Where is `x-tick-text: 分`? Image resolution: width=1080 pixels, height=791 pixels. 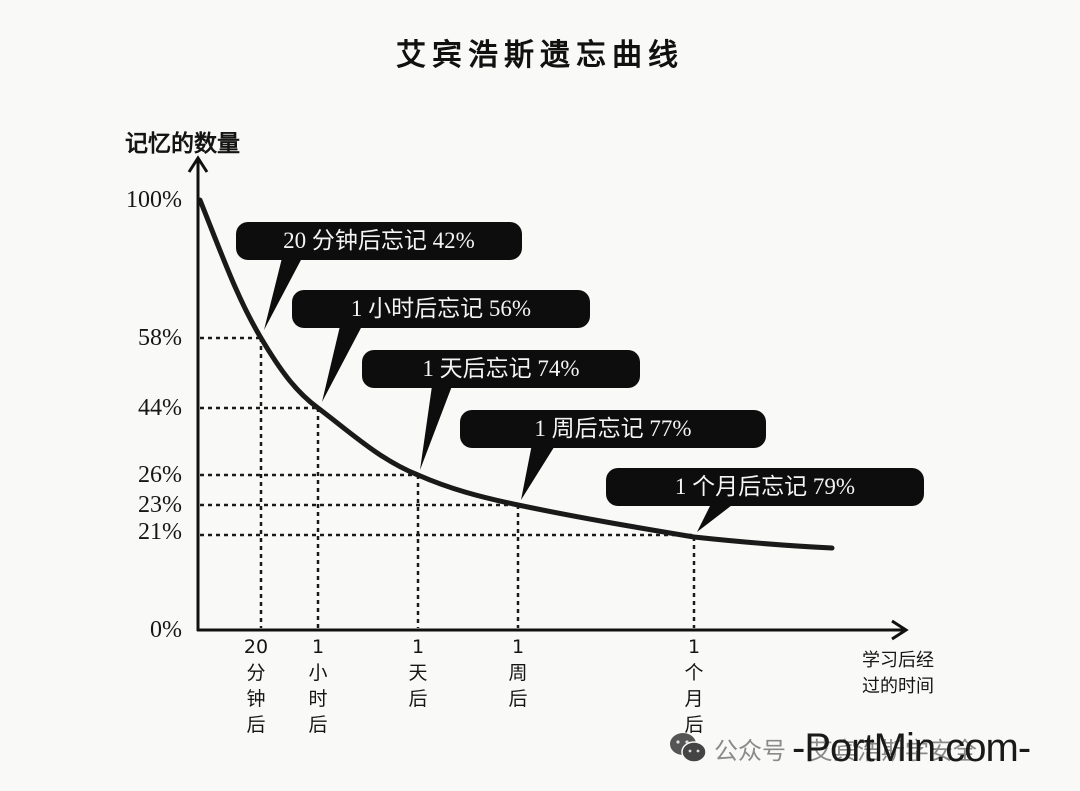
x-tick-text: 分 is located at coordinates (256, 673).